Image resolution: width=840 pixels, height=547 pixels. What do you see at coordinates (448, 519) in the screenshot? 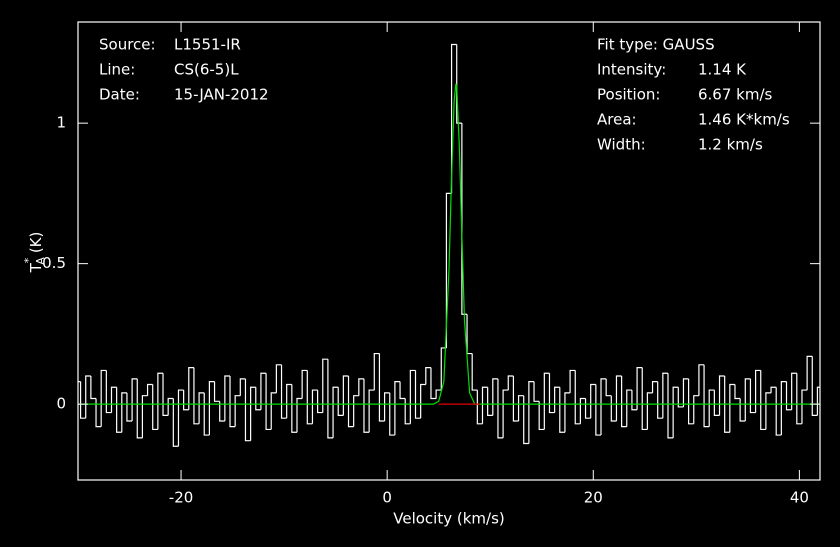
I see `x-axis-label: Velocity (km/s)` at bounding box center [448, 519].